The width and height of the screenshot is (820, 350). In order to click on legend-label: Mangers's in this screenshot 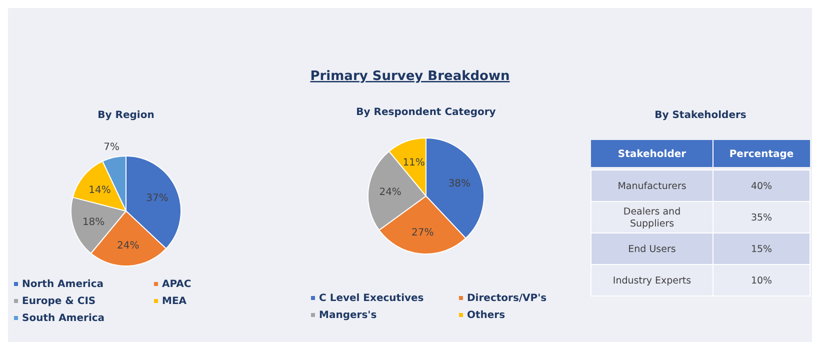, I will do `click(348, 315)`.